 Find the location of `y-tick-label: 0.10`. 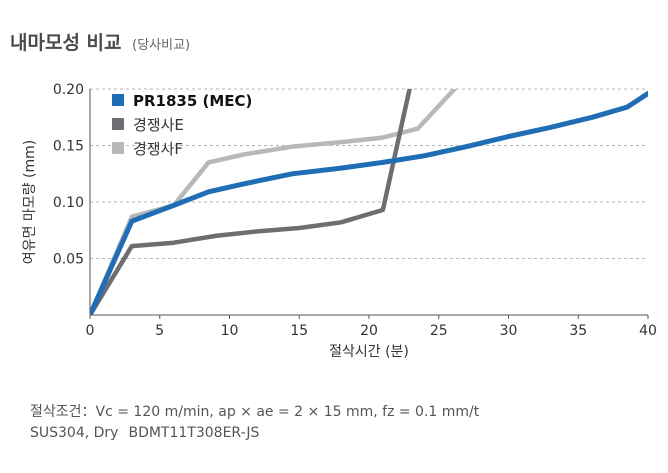

y-tick-label: 0.10 is located at coordinates (68, 203).